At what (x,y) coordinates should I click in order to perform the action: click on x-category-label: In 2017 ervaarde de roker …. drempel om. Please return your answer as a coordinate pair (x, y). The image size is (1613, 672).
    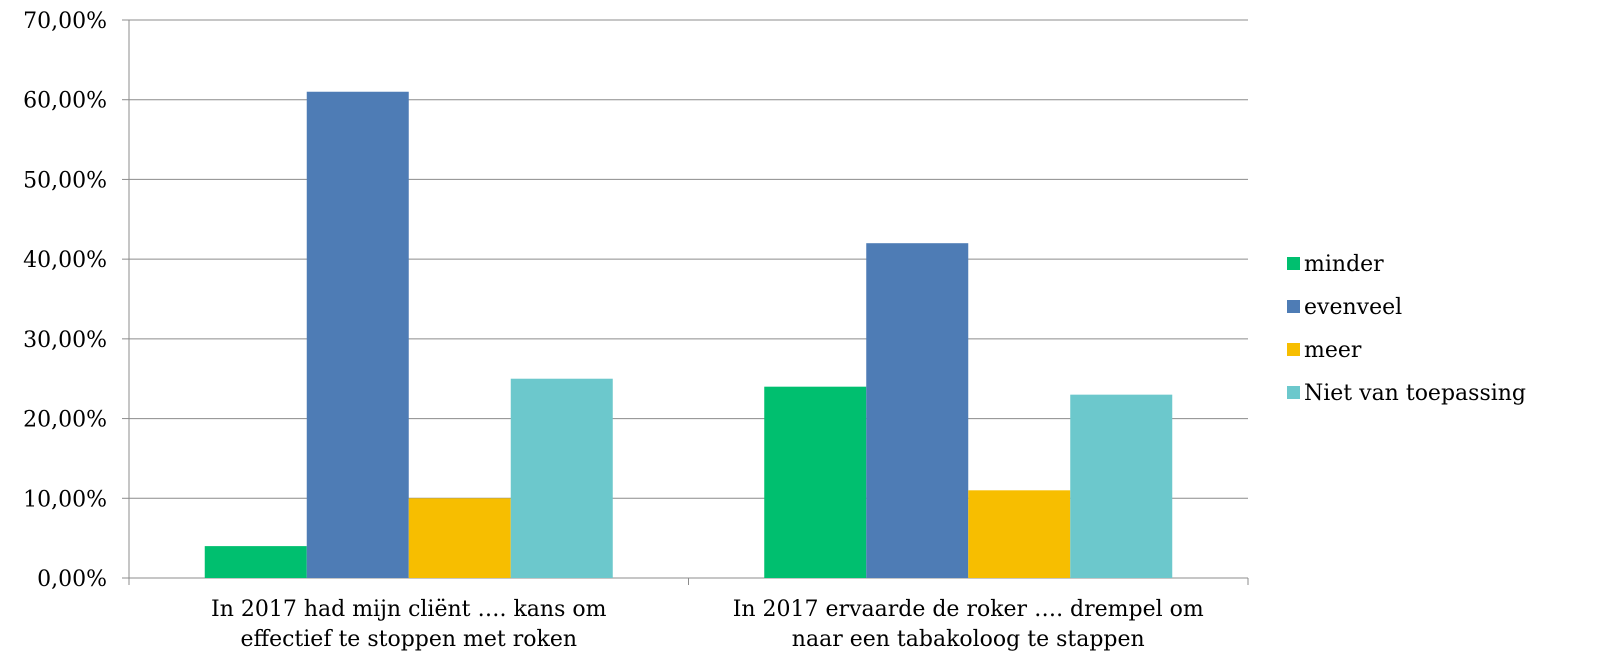
    Looking at the image, I should click on (968, 609).